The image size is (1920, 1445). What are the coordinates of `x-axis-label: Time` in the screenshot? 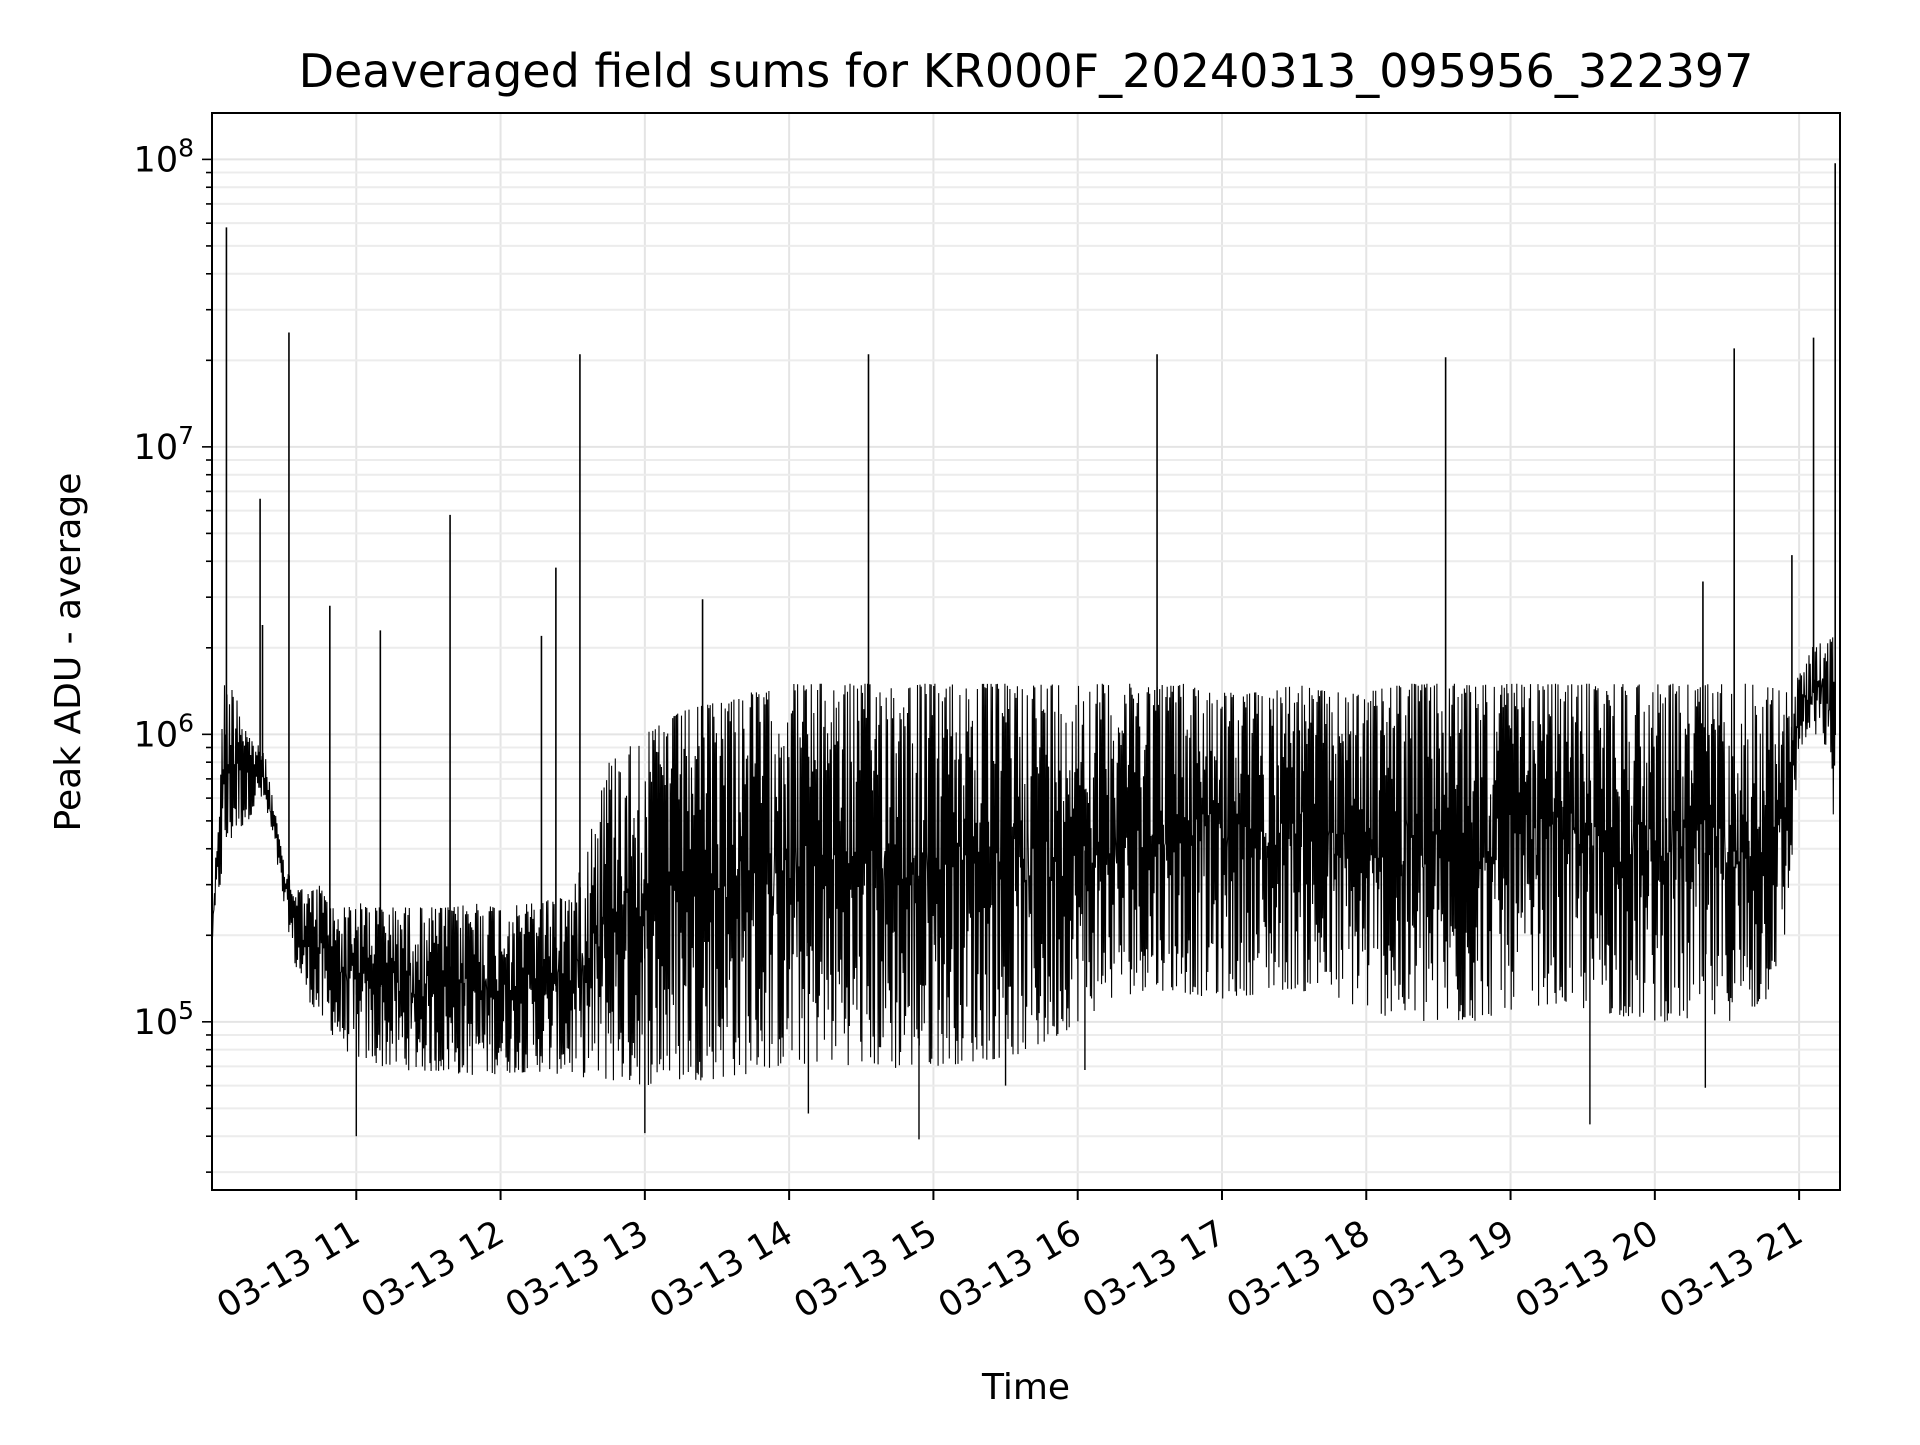 It's located at (1025, 1387).